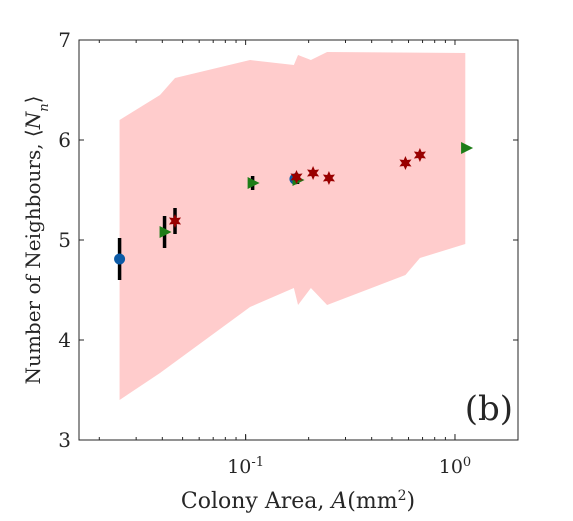 The height and width of the screenshot is (521, 573). Describe the element at coordinates (298, 501) in the screenshot. I see `x-axis-label: Colony Area, A(mm2)` at that location.